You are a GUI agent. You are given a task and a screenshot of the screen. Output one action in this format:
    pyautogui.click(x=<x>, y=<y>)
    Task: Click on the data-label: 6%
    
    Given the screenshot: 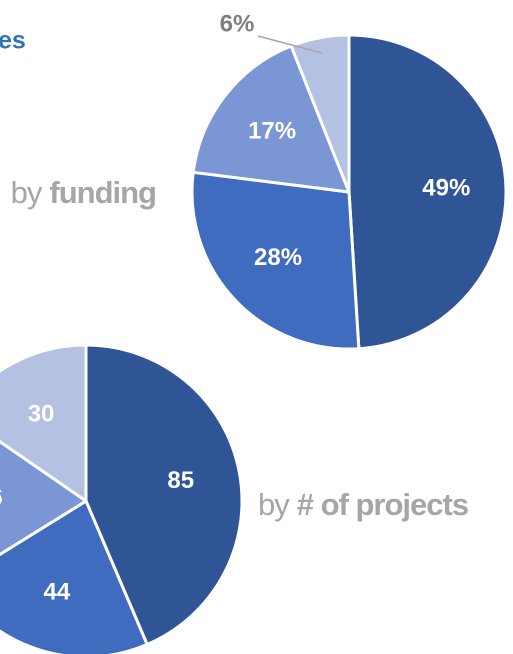 What is the action you would take?
    pyautogui.click(x=237, y=23)
    